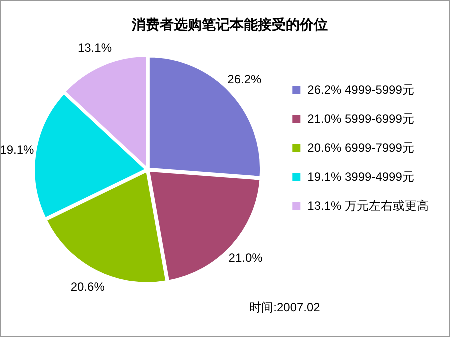 The width and height of the screenshot is (450, 337). What do you see at coordinates (361, 89) in the screenshot?
I see `legend-label: 26.2% 4999-5999元` at bounding box center [361, 89].